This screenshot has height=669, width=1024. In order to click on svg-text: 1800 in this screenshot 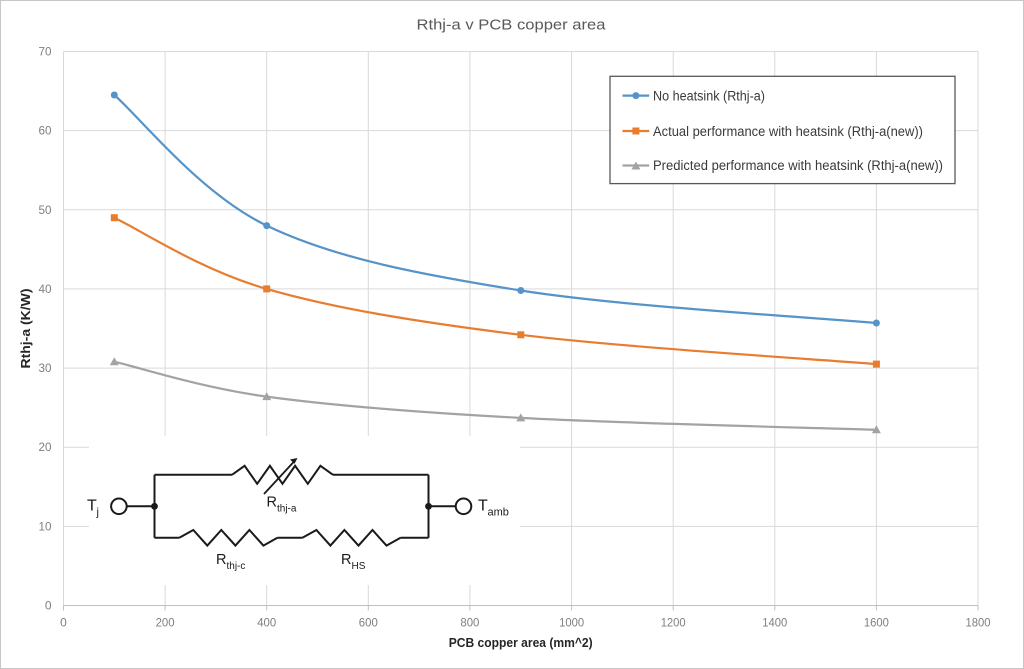, I will do `click(978, 623)`.